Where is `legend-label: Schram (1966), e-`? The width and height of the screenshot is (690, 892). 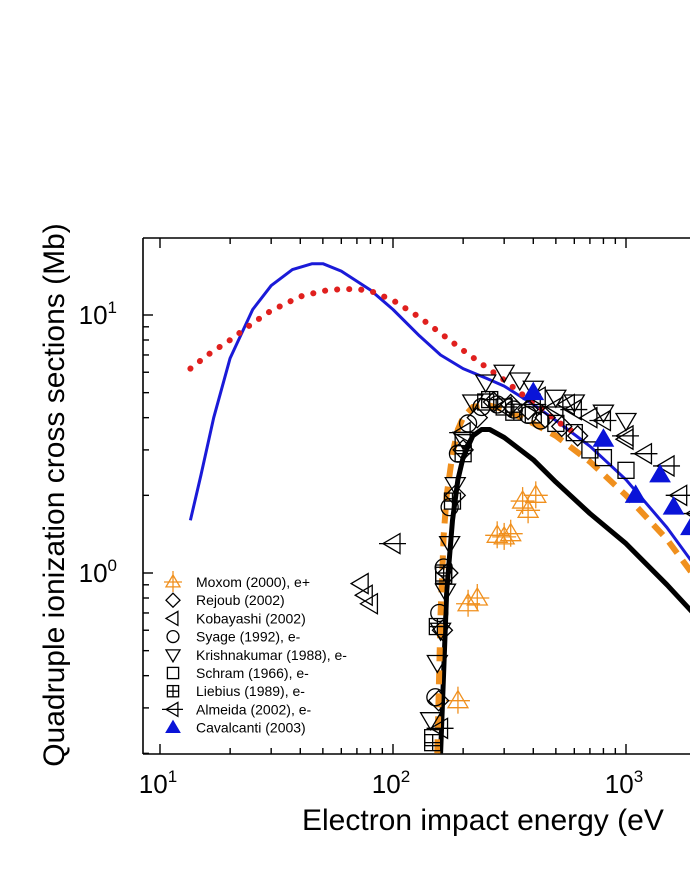
legend-label: Schram (1966), e- is located at coordinates (252, 673).